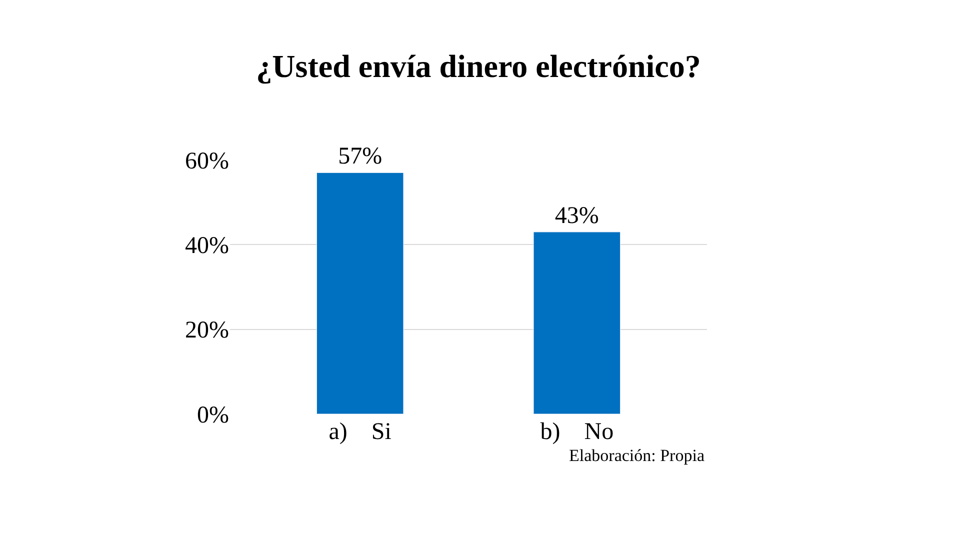  Describe the element at coordinates (478, 66) in the screenshot. I see `chart-title: ¿Usted envía dinero electrónico?` at that location.